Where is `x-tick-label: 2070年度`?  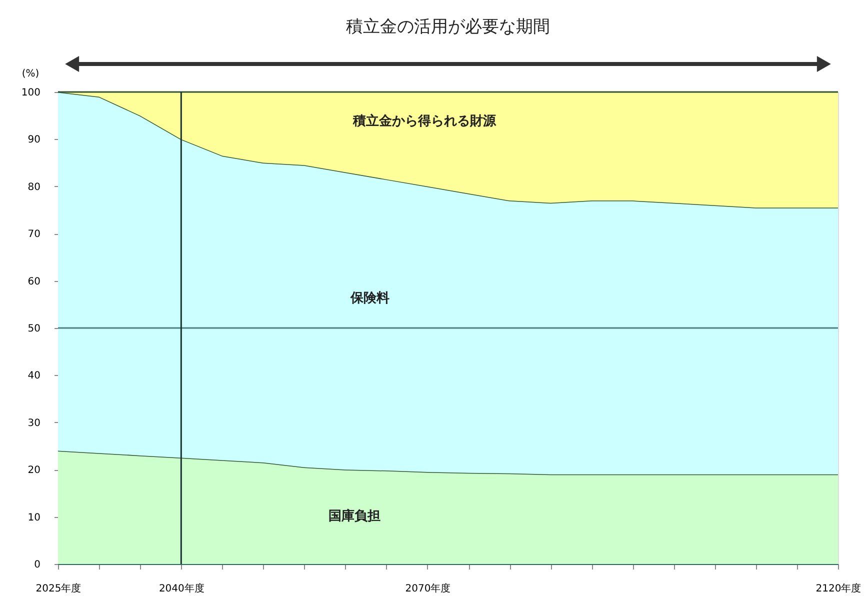
x-tick-label: 2070年度 is located at coordinates (428, 588).